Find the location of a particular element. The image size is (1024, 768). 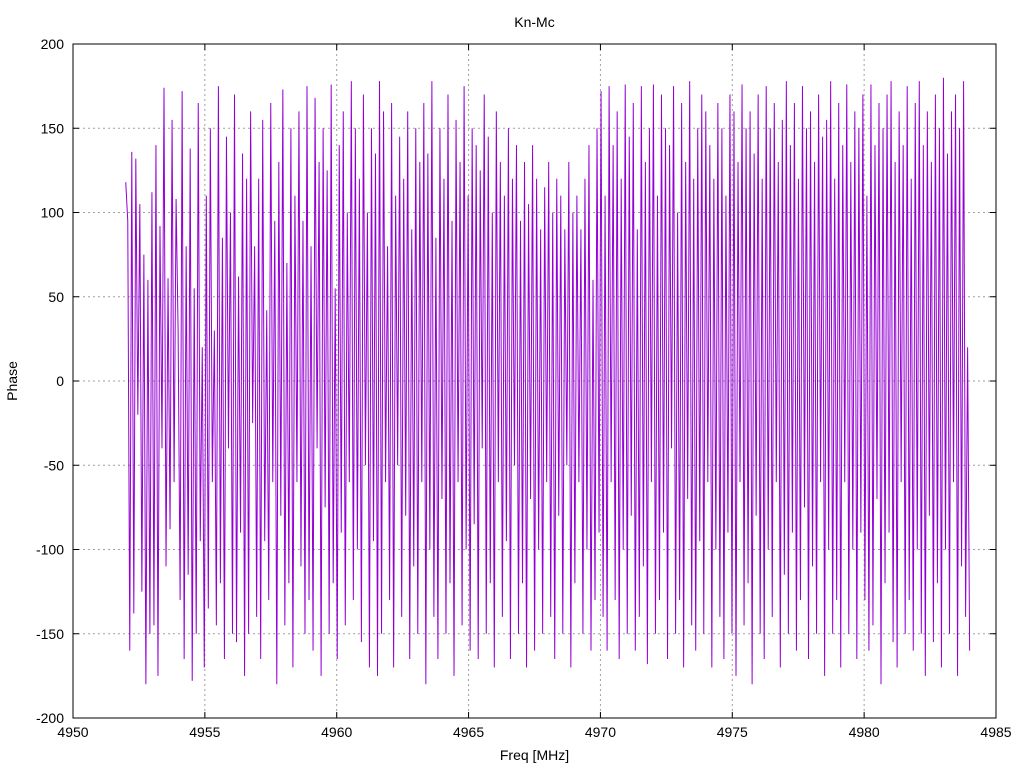

x-tick-label: 4965 is located at coordinates (468, 732).